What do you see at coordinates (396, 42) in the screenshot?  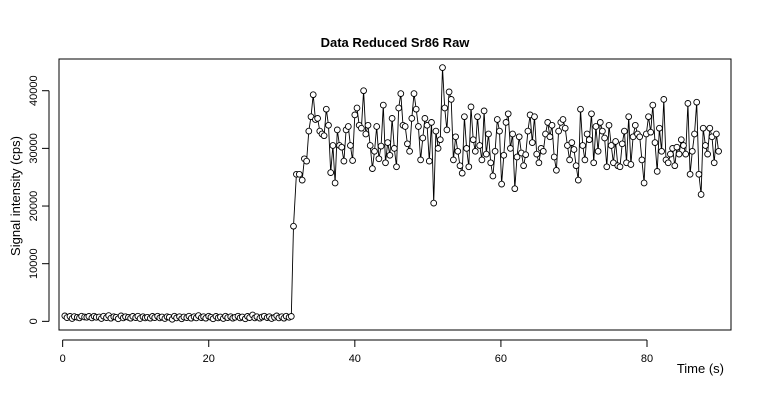 I see `chart-title: Data Reduced Sr86 Raw` at bounding box center [396, 42].